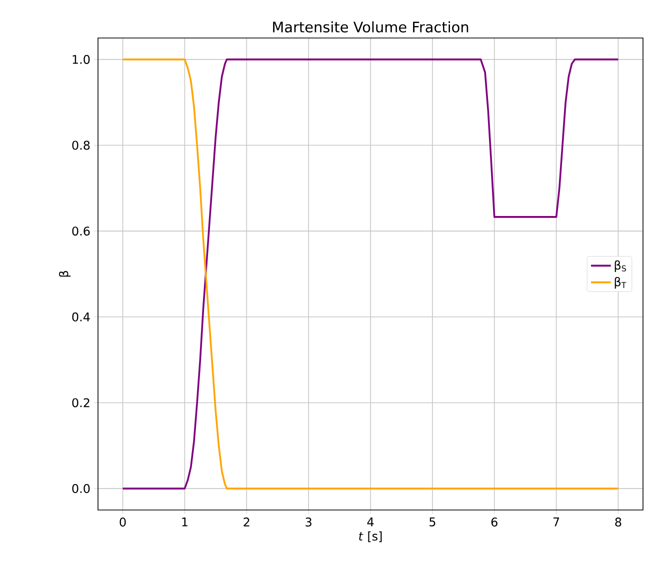  Describe the element at coordinates (309, 522) in the screenshot. I see `x-tick-label: 3` at that location.